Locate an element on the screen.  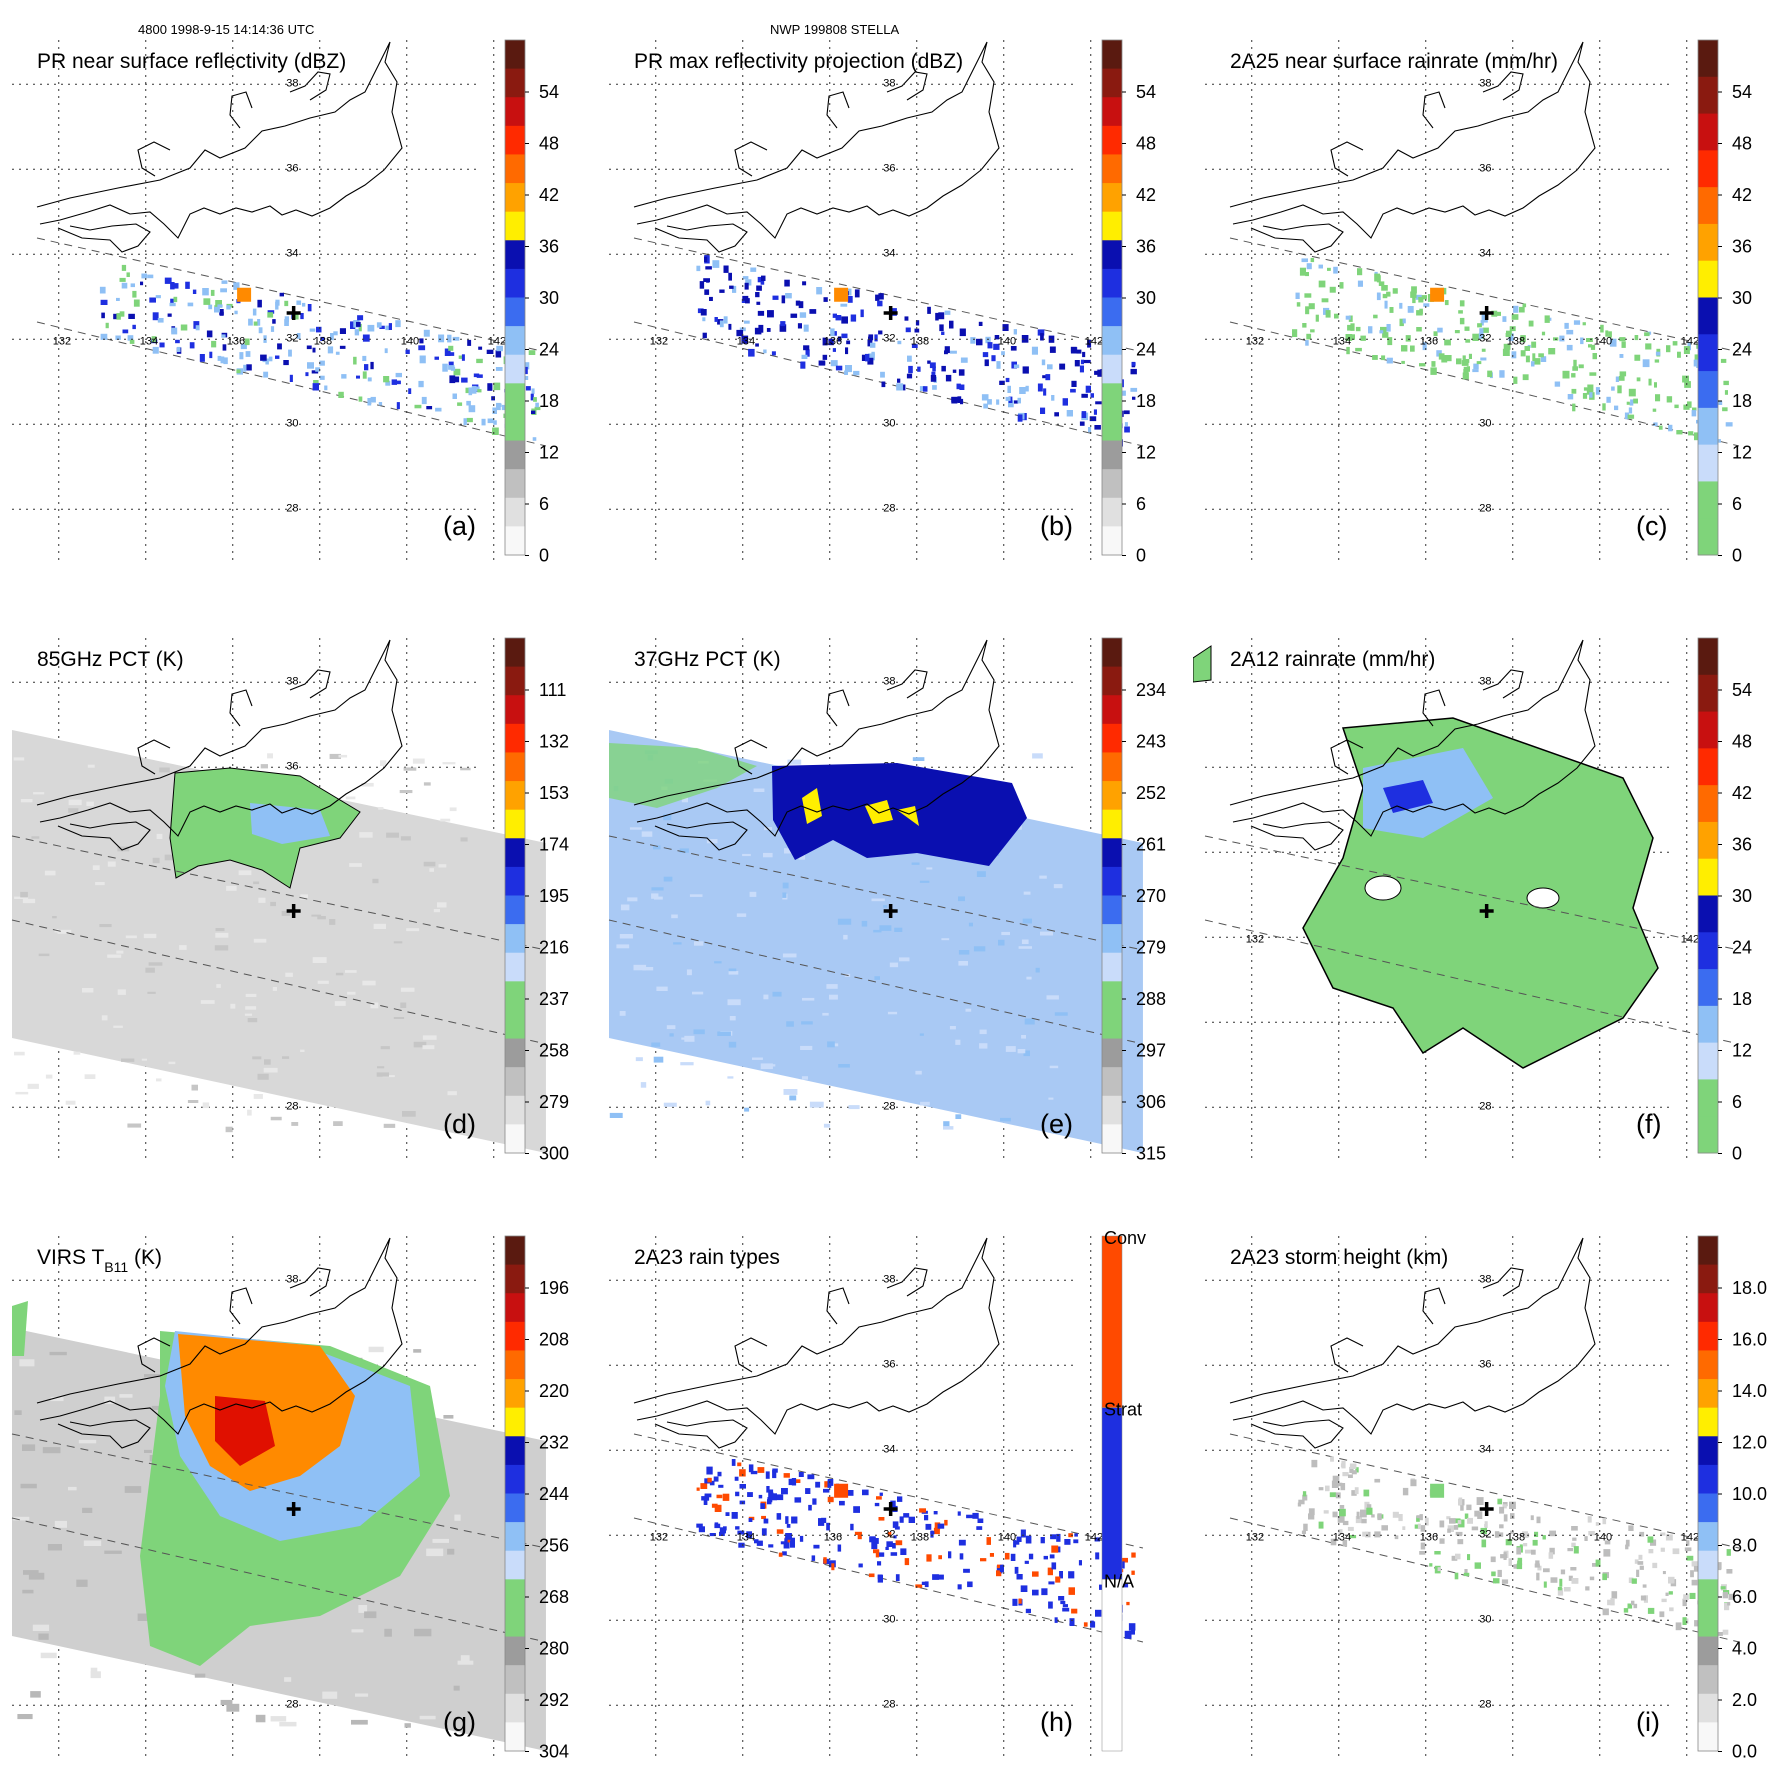
rain-gap is located at coordinates (1383, 888).